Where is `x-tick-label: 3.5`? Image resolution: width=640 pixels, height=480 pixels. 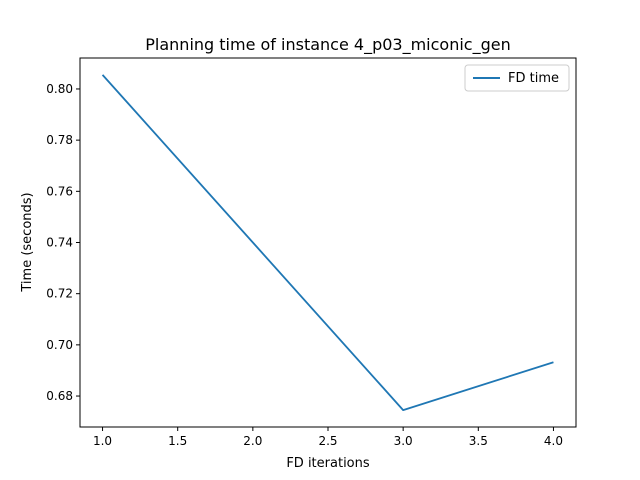
x-tick-label: 3.5 is located at coordinates (478, 441).